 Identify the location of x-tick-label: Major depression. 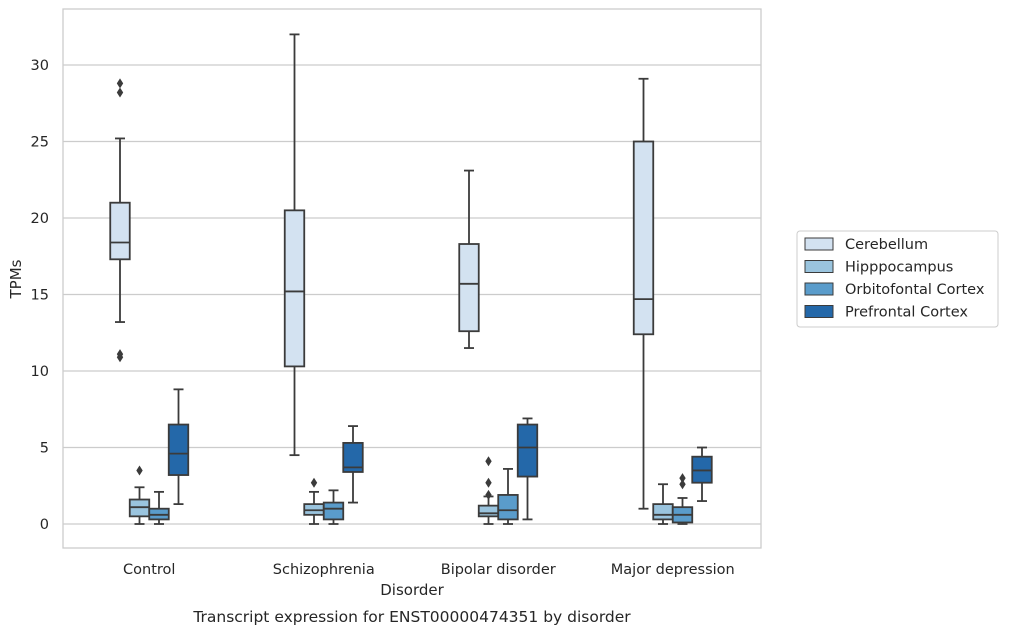
(673, 570).